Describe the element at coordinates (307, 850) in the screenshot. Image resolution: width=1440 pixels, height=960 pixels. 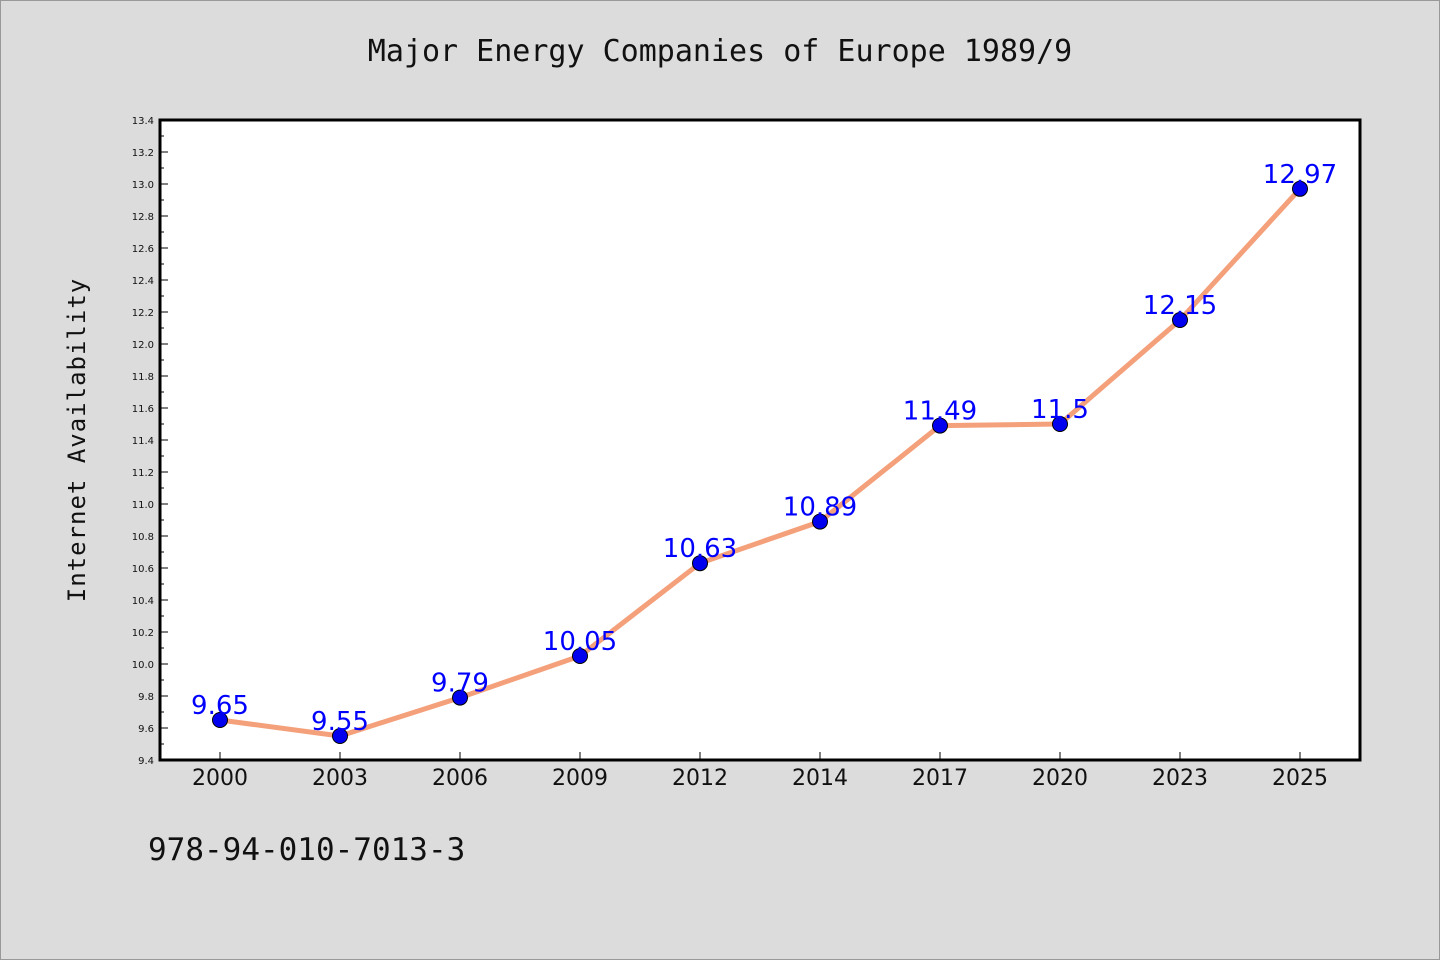
I see `isbn-text: 978-94-010-7013-3` at that location.